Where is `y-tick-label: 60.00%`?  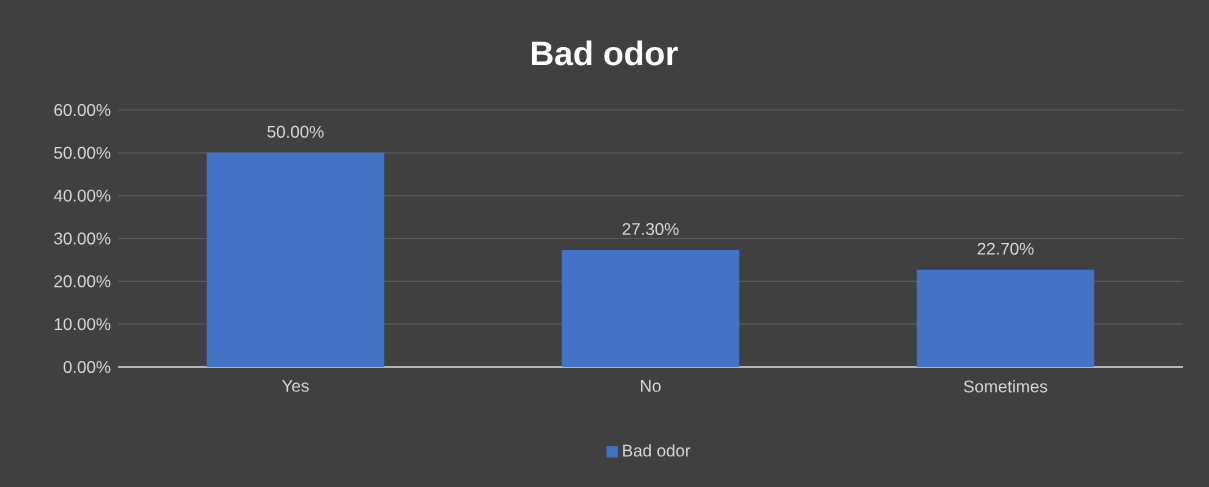 y-tick-label: 60.00% is located at coordinates (82, 110).